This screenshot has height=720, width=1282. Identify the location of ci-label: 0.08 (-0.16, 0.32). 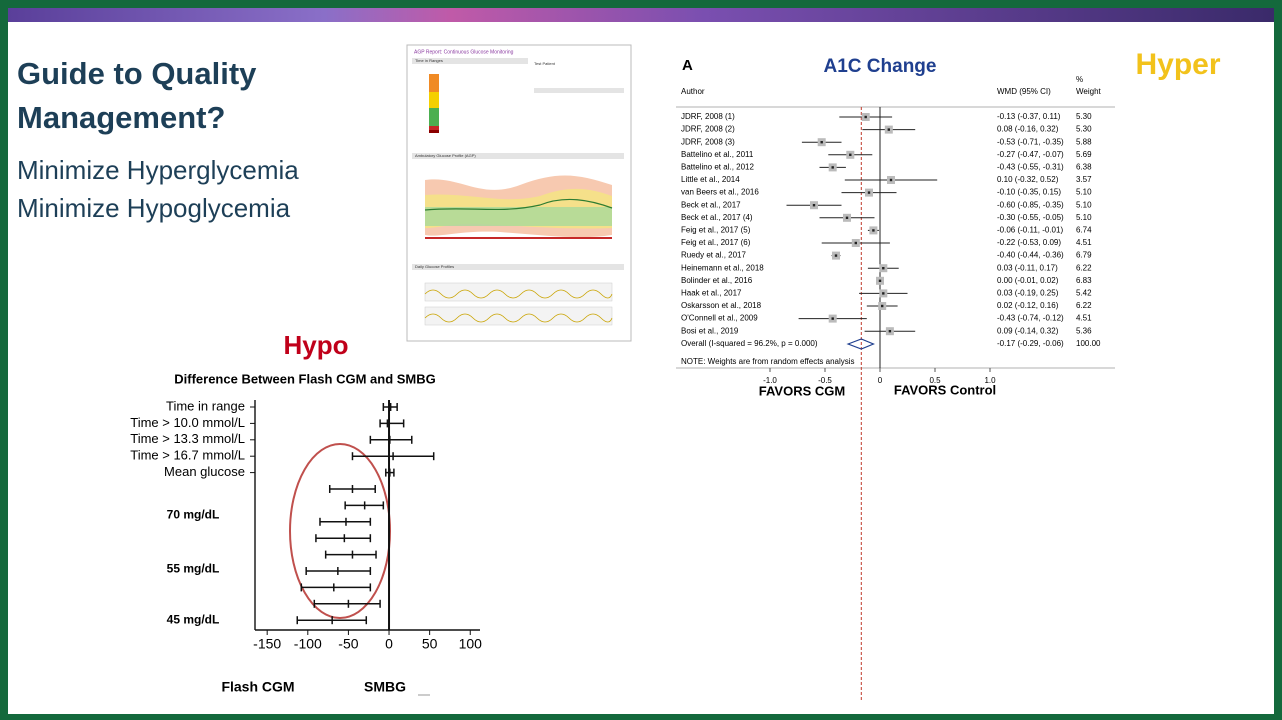
(1028, 129).